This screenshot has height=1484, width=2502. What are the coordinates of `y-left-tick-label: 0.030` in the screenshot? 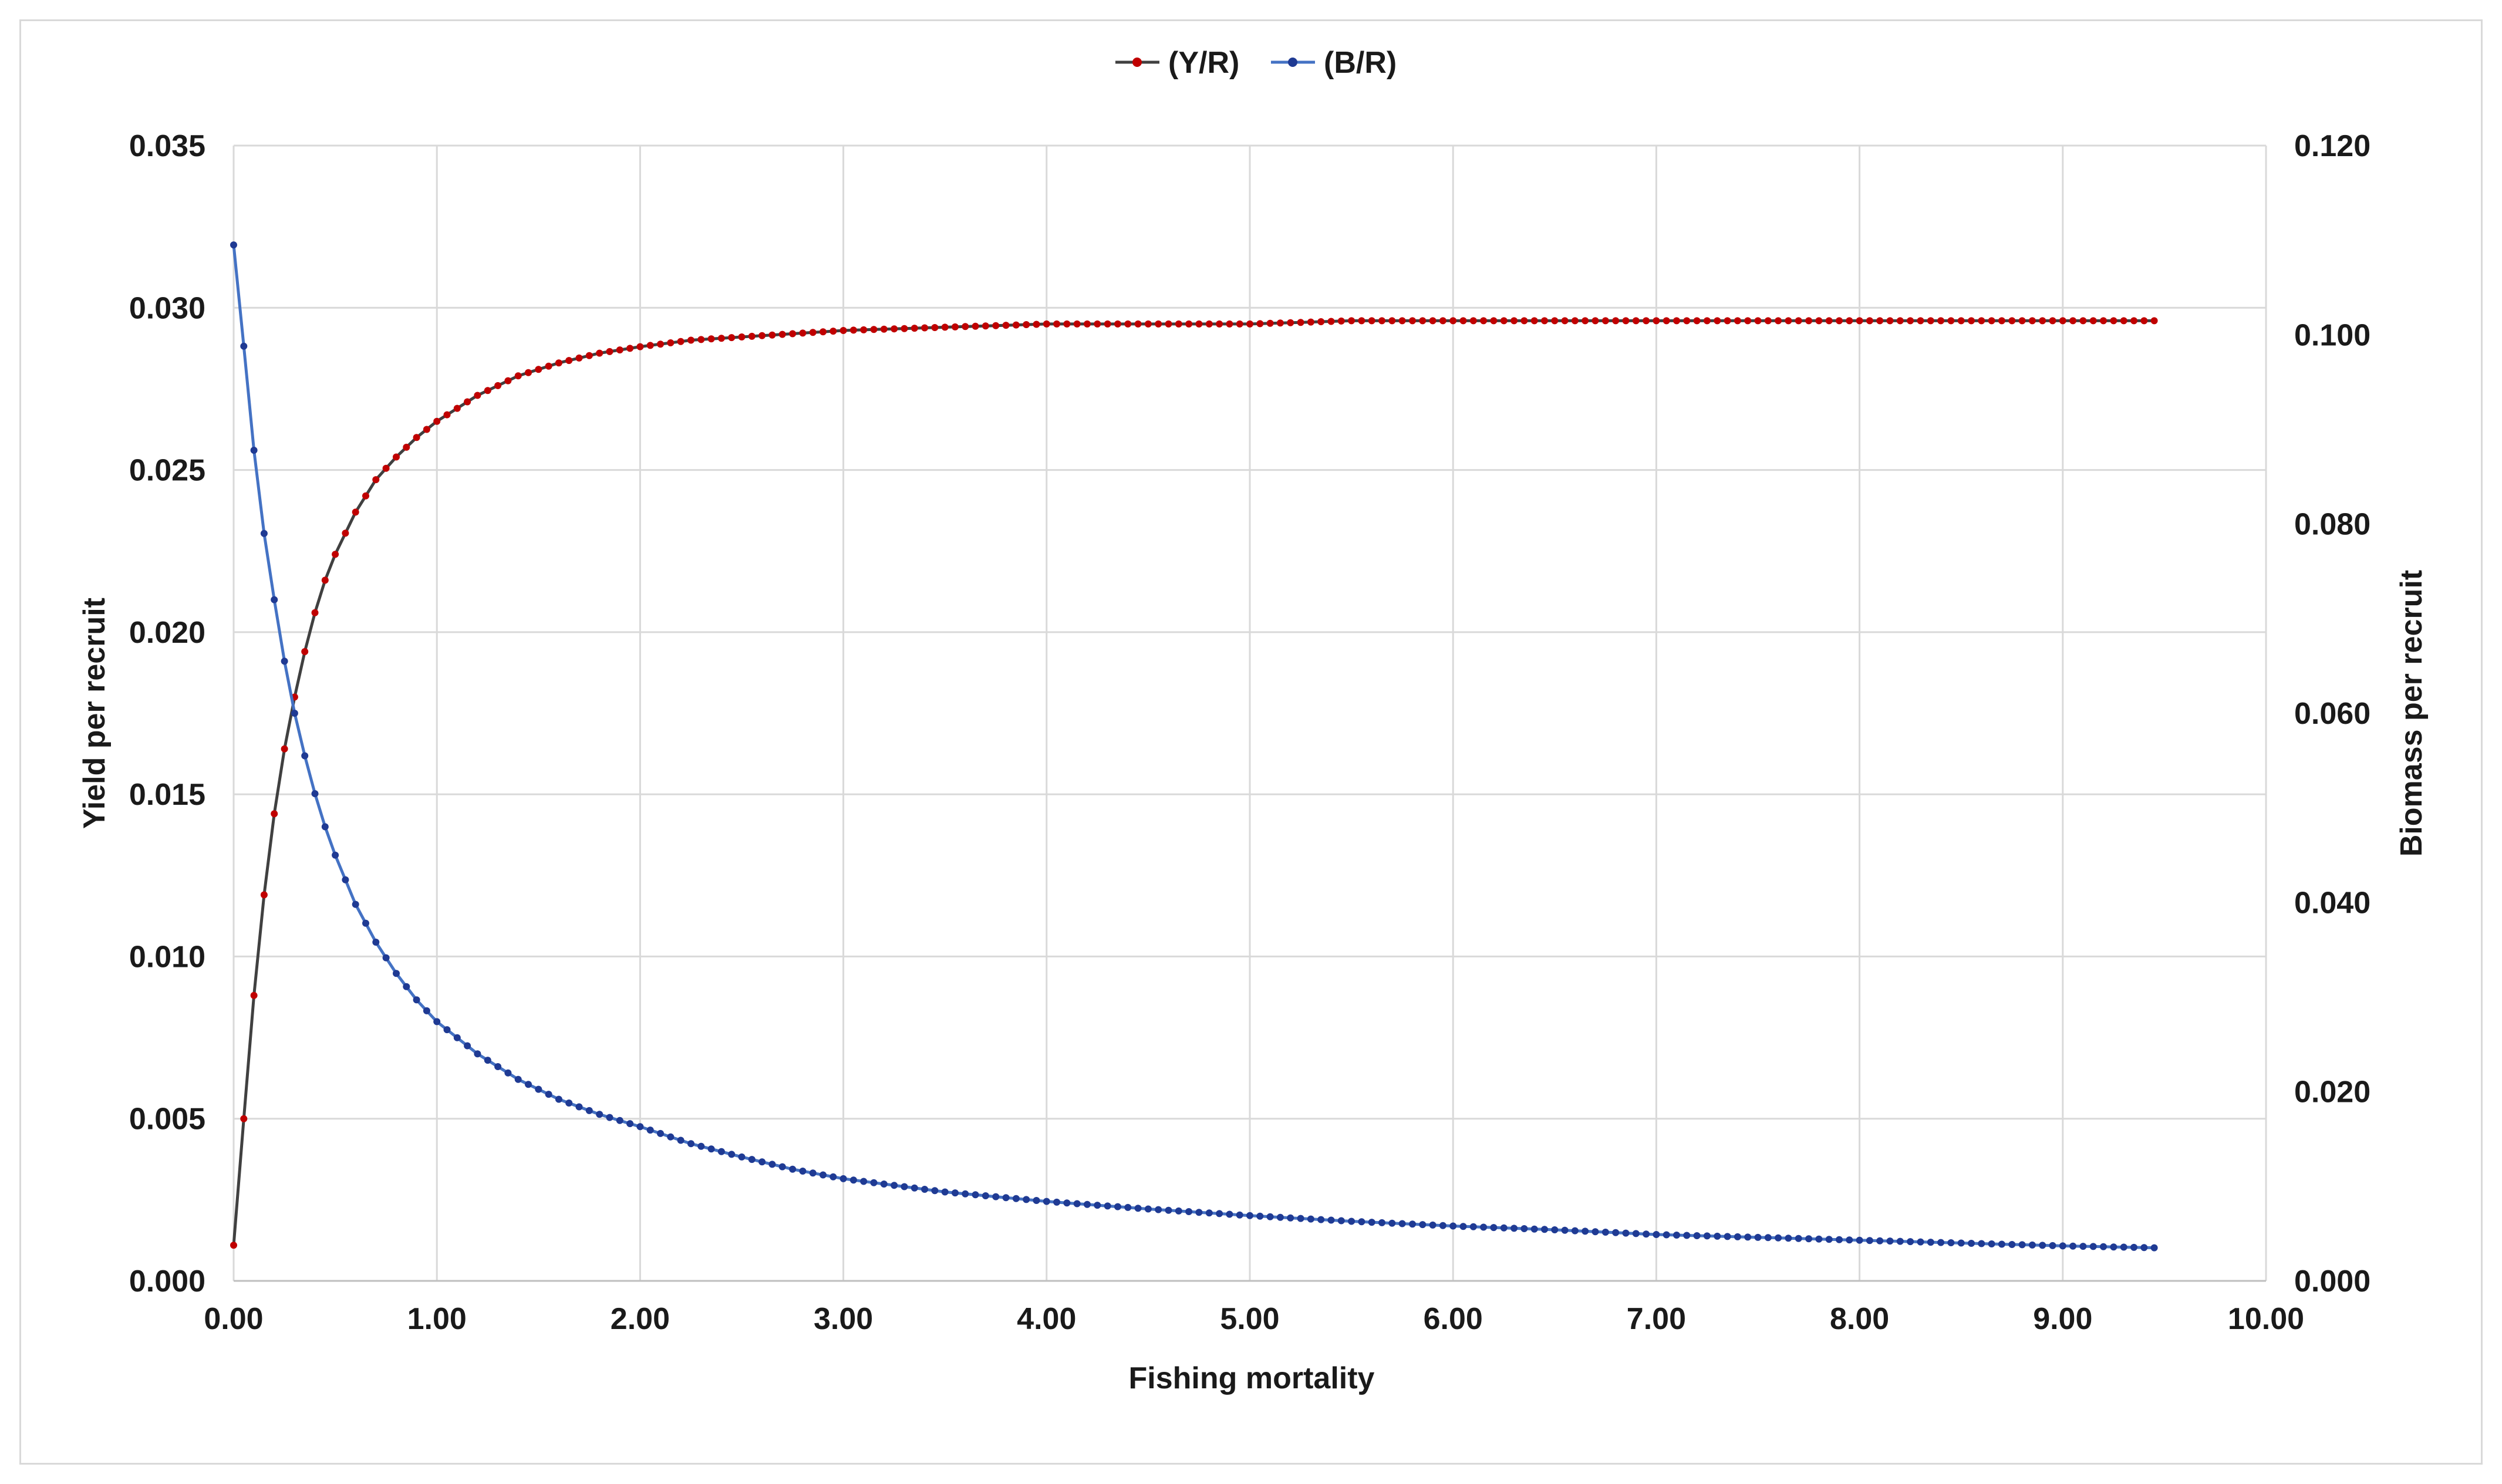 It's located at (167, 308).